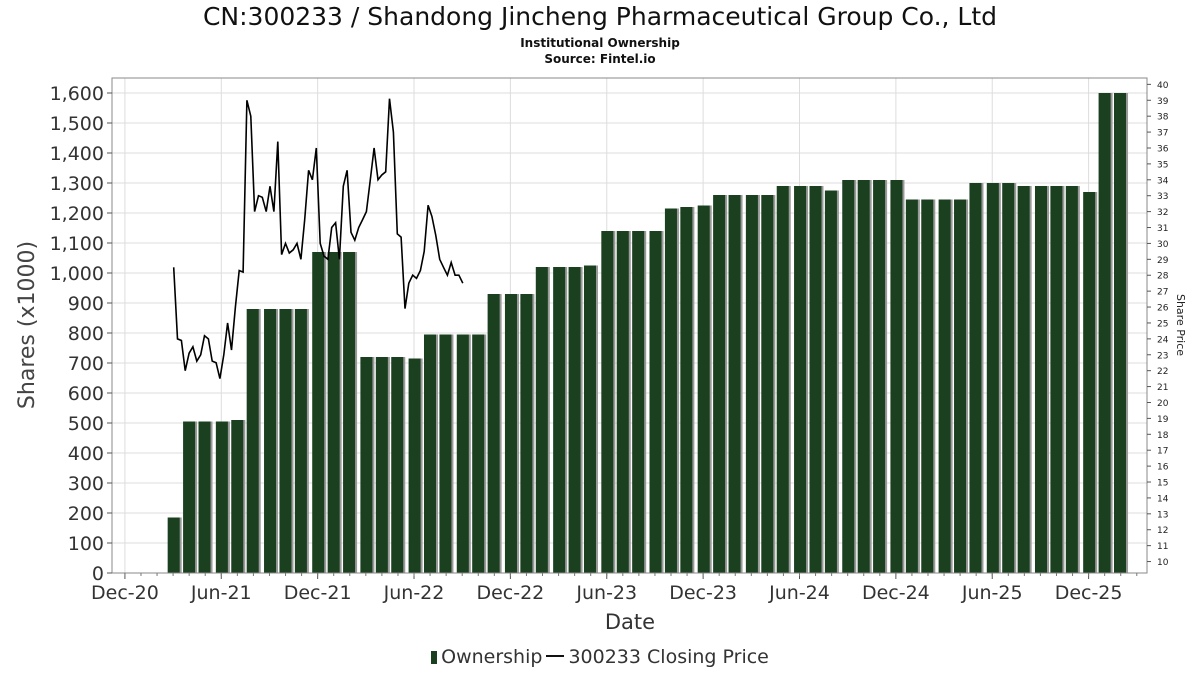  I want to click on y-tick-label: 1,000, so click(77, 274).